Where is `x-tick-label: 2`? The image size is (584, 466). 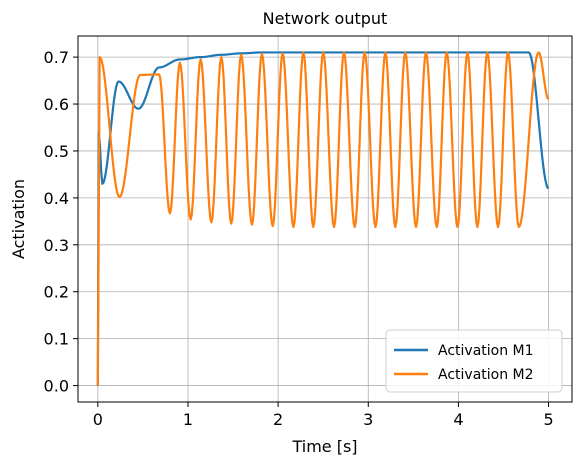 x-tick-label: 2 is located at coordinates (278, 419).